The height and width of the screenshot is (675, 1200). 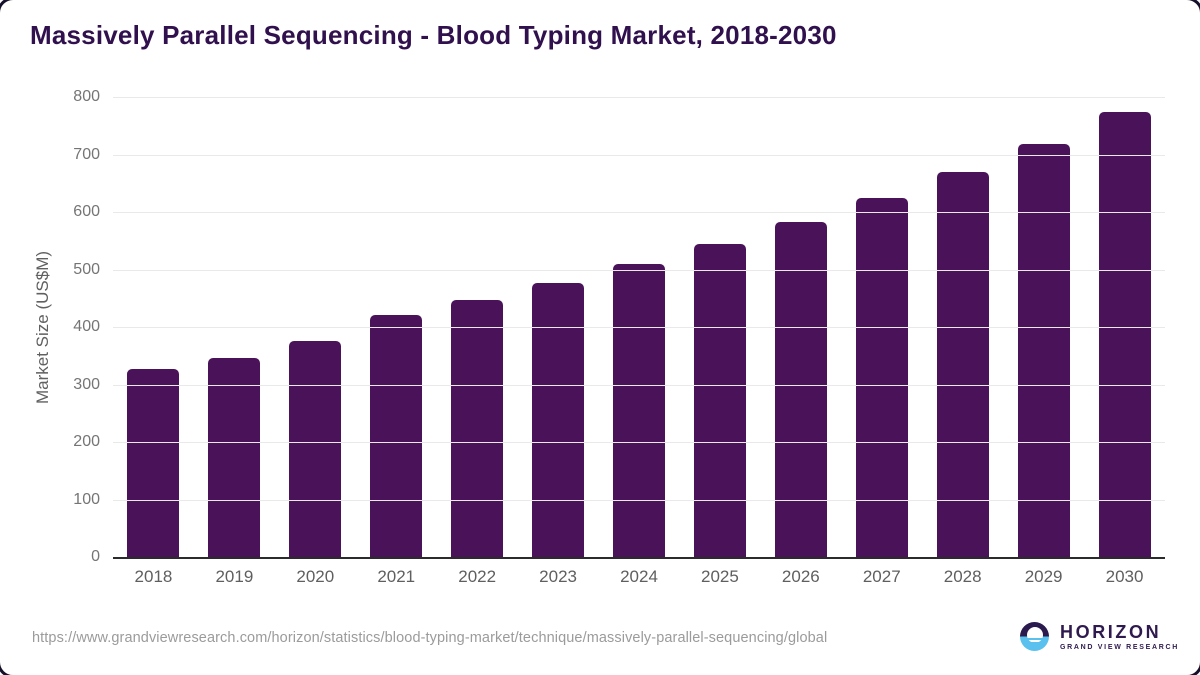 I want to click on x-tick-label-2028: 2028, so click(x=962, y=576).